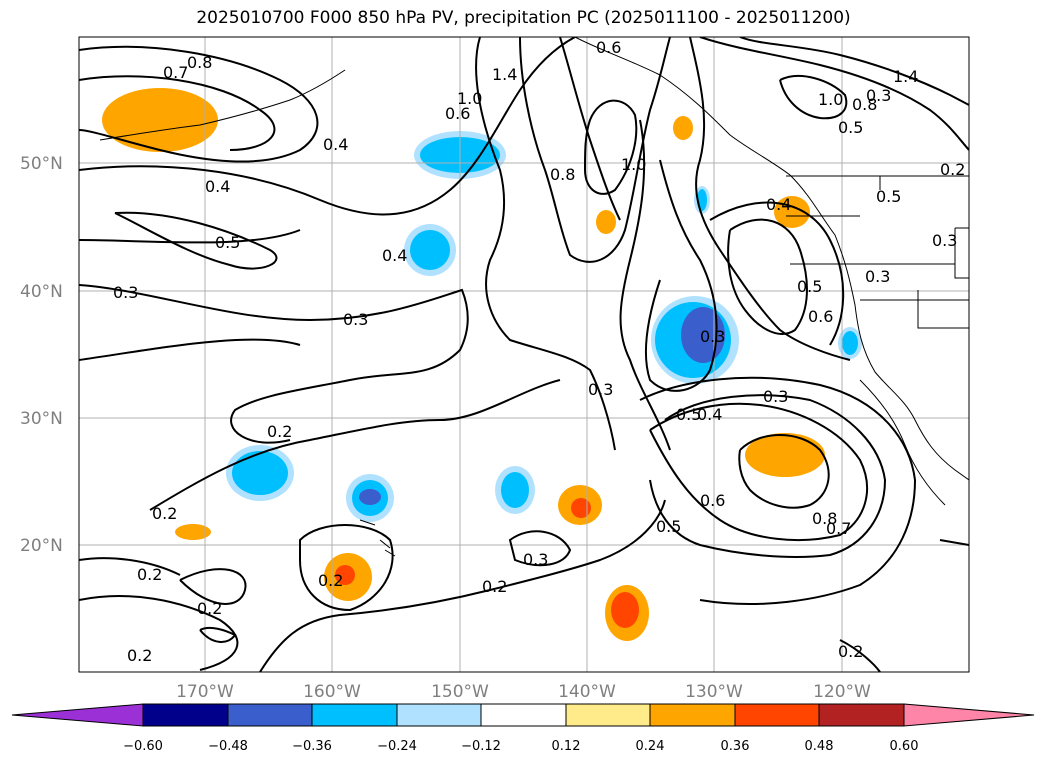 This screenshot has width=1047, height=765. What do you see at coordinates (735, 746) in the screenshot?
I see `colorbar-tick-label: 0.36` at bounding box center [735, 746].